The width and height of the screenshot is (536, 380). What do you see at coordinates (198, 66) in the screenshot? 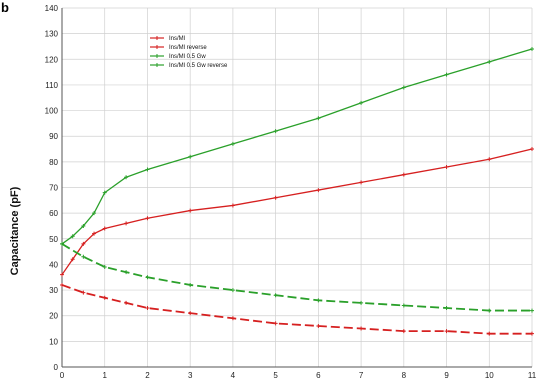
I see `legend-label-3: Ins/Ml 0.5 Gw reverse` at bounding box center [198, 66].